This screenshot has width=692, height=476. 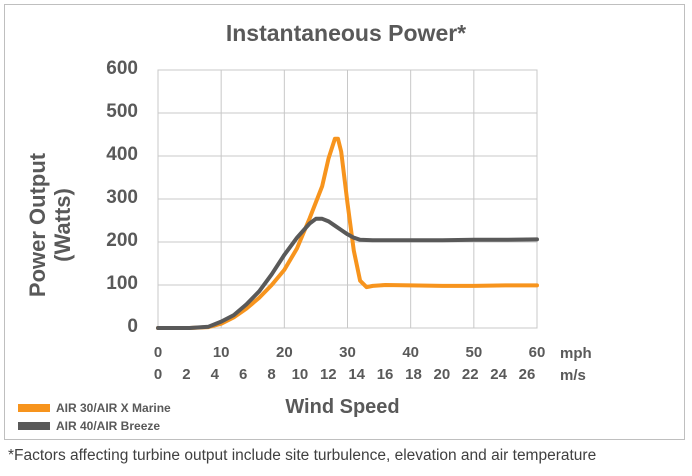 What do you see at coordinates (474, 352) in the screenshot?
I see `x-tick-label-mph: 50` at bounding box center [474, 352].